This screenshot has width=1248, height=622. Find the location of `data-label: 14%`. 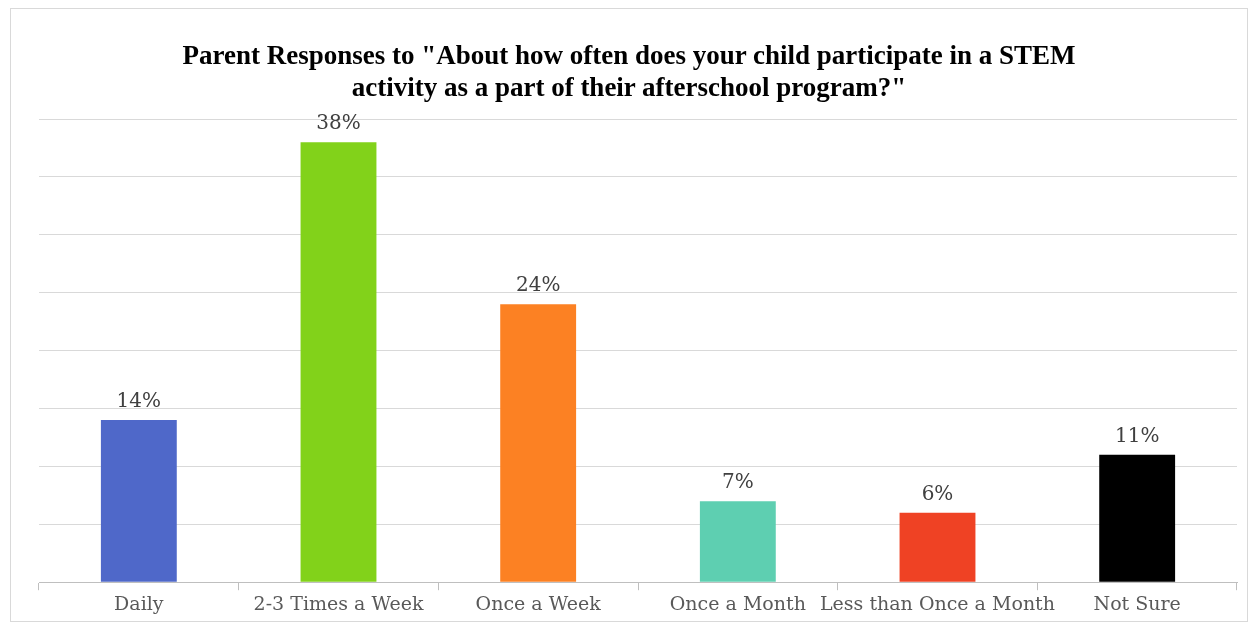

data-label: 14% is located at coordinates (139, 400).